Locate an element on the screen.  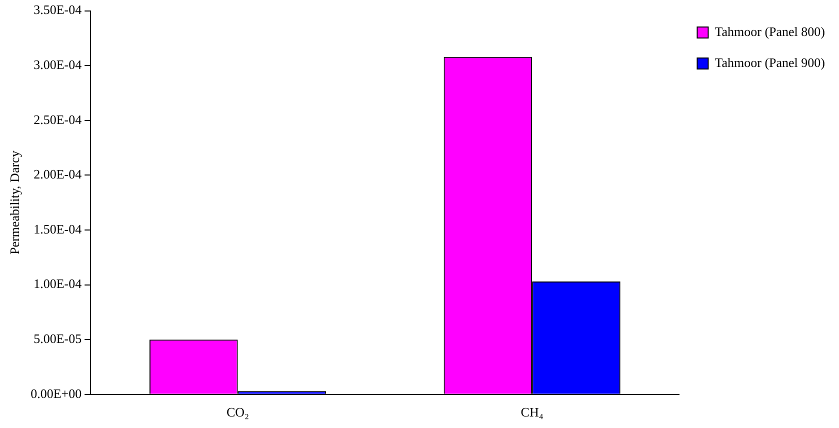
legend-label: Tahmoor (Panel 900) is located at coordinates (770, 62).